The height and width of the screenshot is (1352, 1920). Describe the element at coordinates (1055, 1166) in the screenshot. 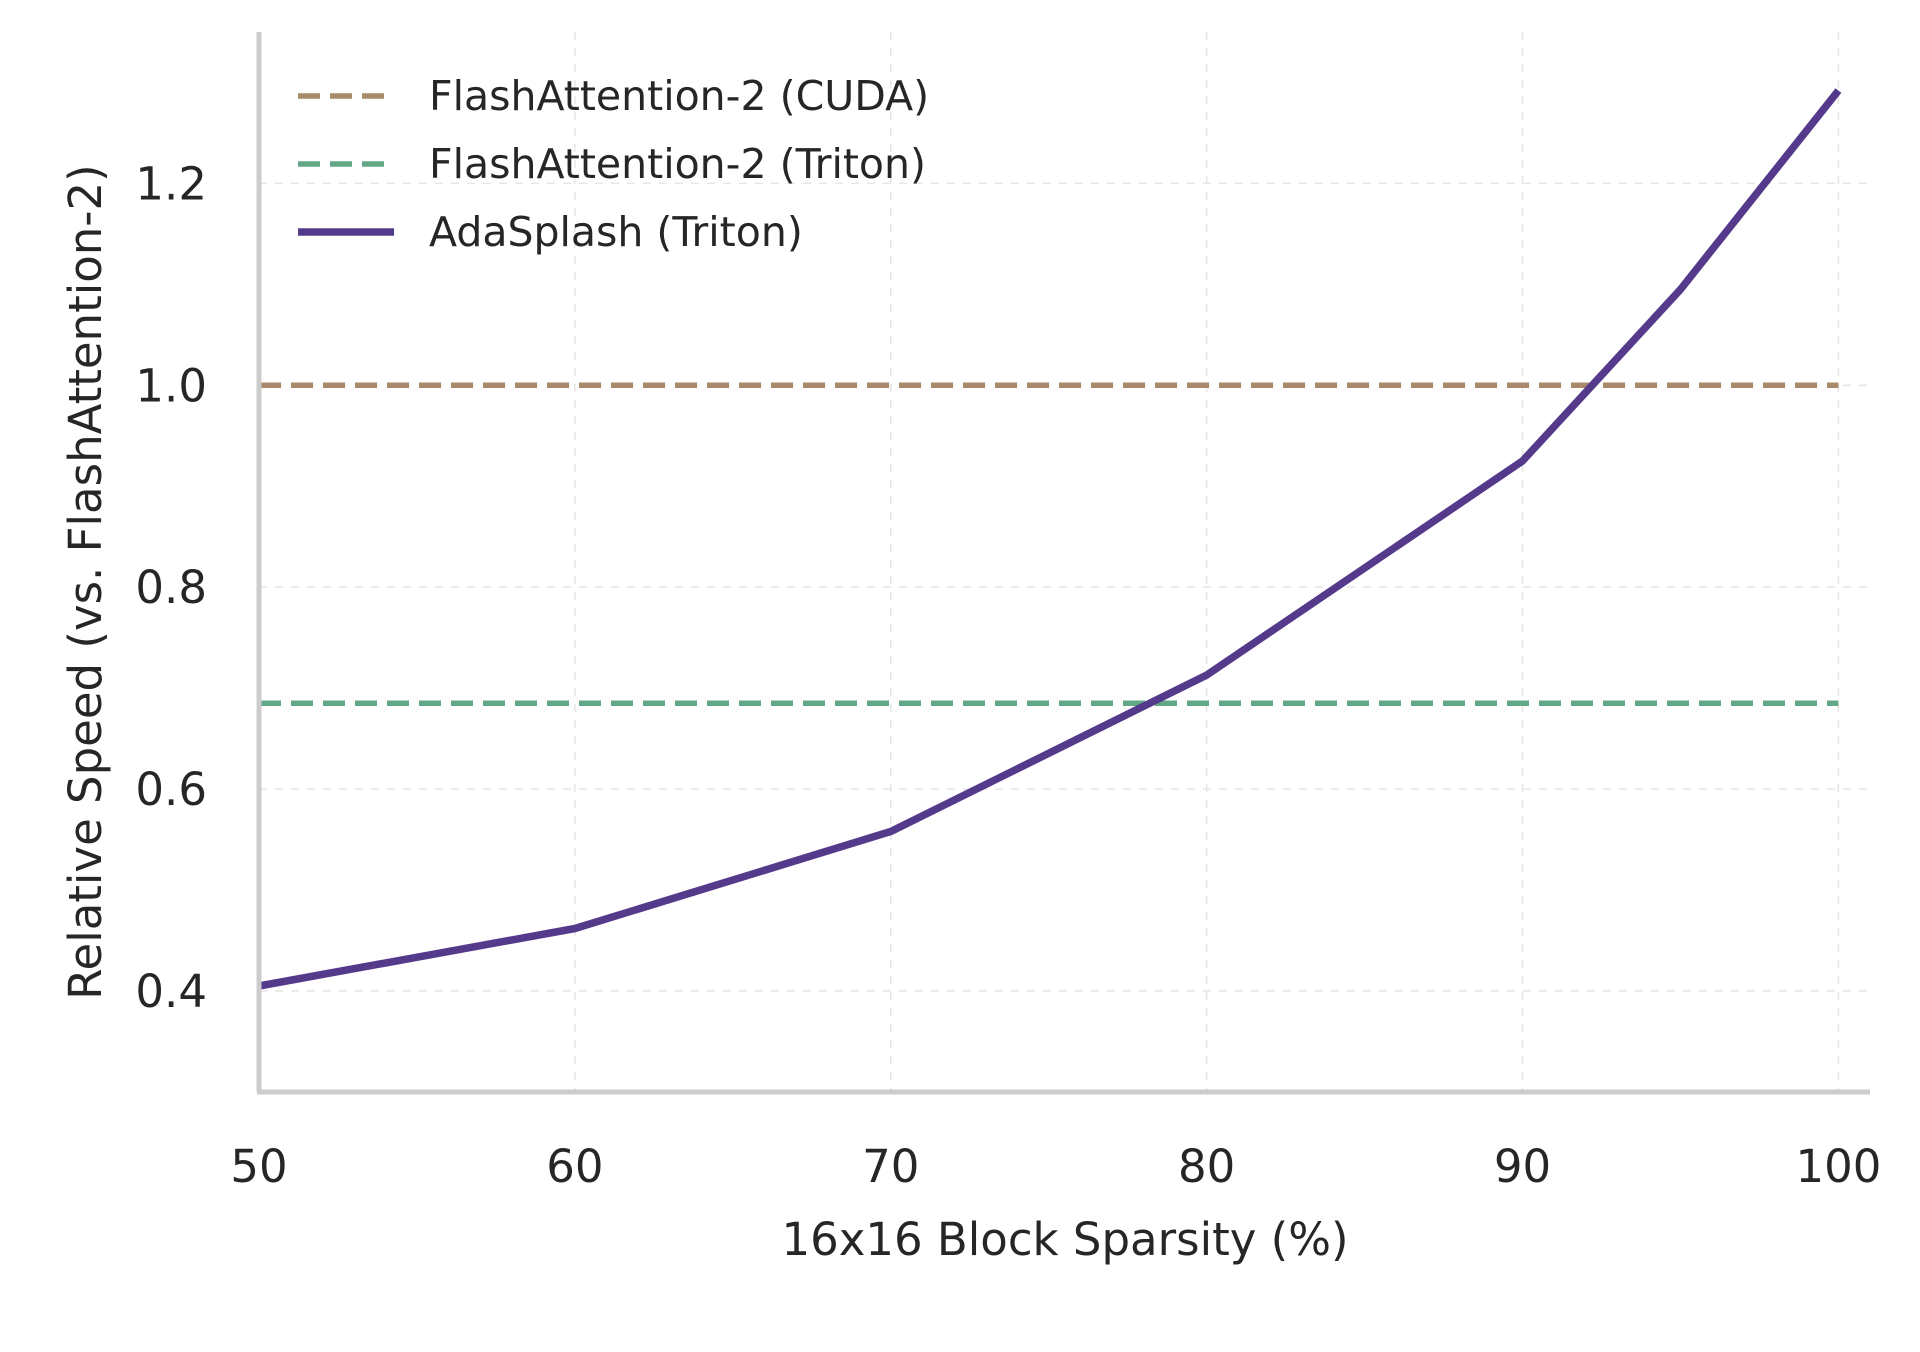

I see `x-tick-labels: 50 60 70 80 90 100` at that location.